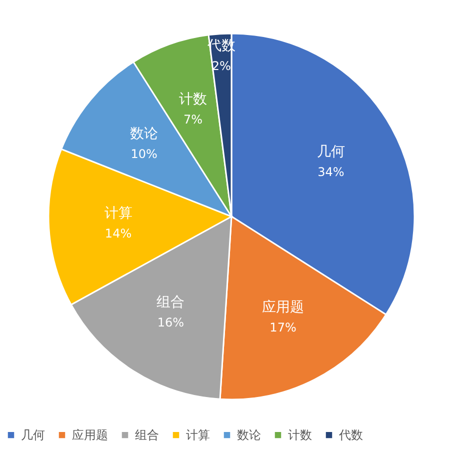 This screenshot has height=452, width=463. What do you see at coordinates (300, 435) in the screenshot?
I see `legend-label: 计数` at bounding box center [300, 435].